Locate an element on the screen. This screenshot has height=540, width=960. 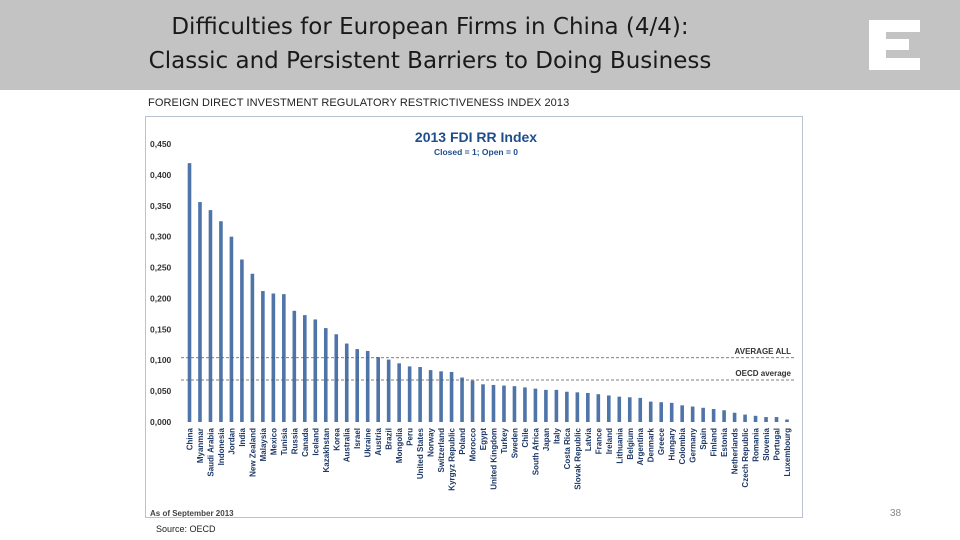
y-tick-label: 0,000 is located at coordinates (161, 422).